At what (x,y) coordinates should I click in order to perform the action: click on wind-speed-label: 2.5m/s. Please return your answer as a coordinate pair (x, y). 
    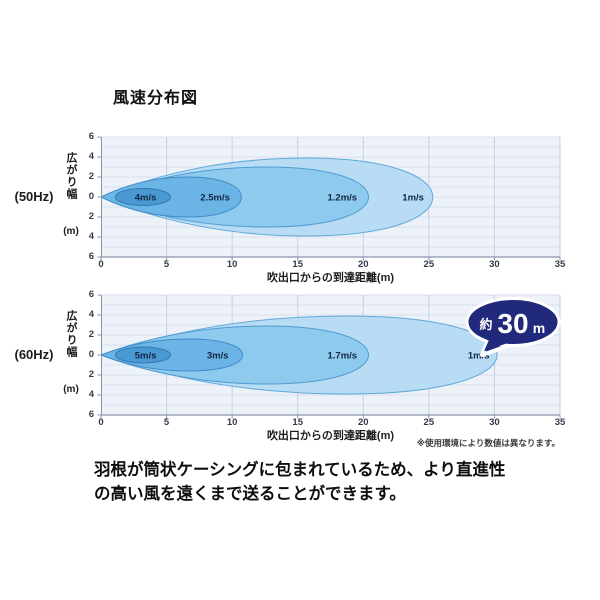
    Looking at the image, I should click on (215, 198).